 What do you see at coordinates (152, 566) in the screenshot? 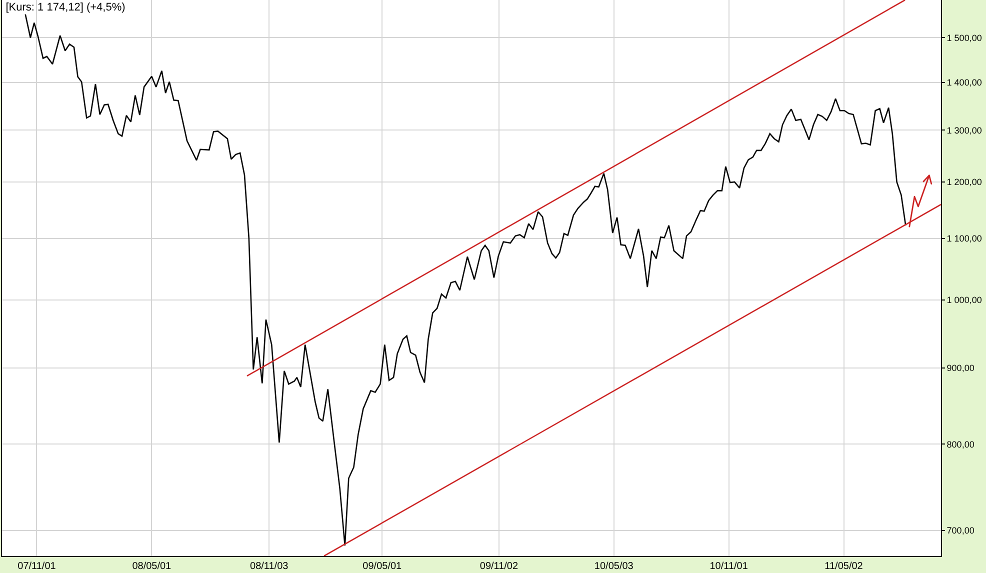
I see `x-tick-label: 08/05/01` at bounding box center [152, 566].